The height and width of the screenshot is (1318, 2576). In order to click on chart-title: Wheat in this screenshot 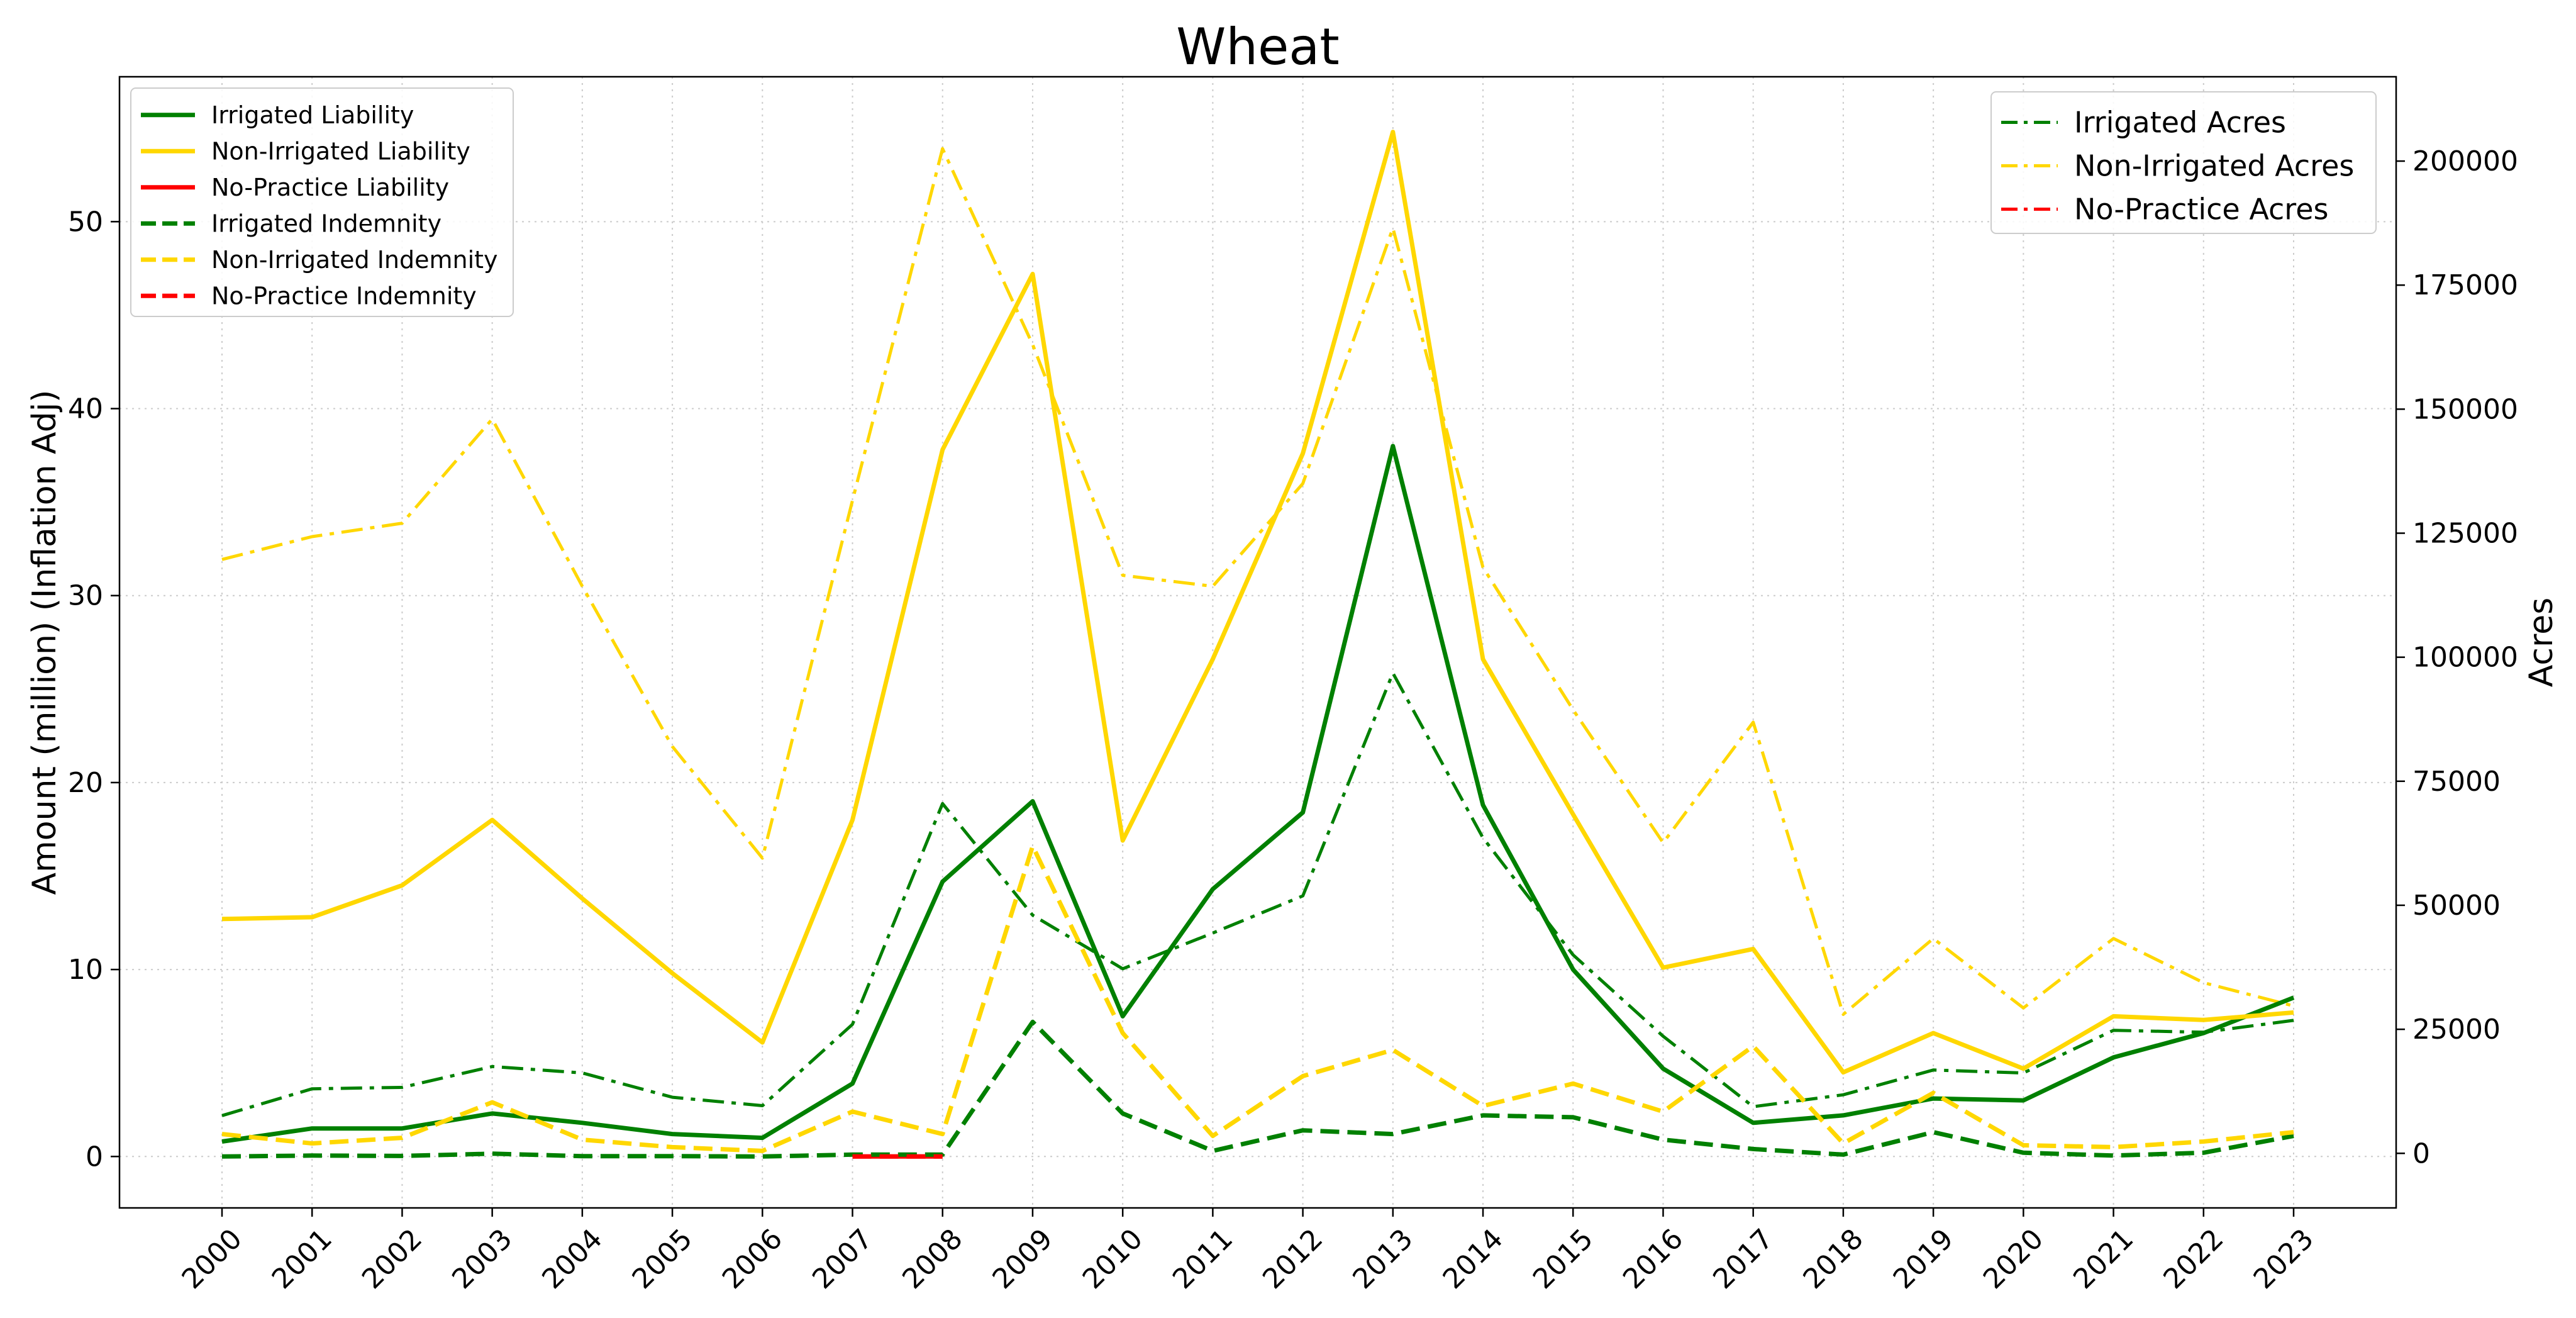, I will do `click(1257, 47)`.